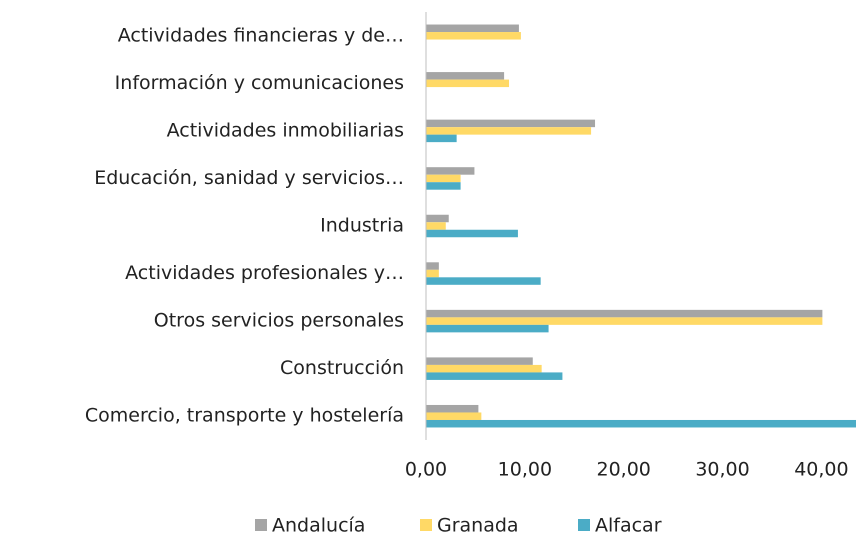 Image resolution: width=856 pixels, height=535 pixels. Describe the element at coordinates (318, 525) in the screenshot. I see `legend-label: Andalucía` at that location.